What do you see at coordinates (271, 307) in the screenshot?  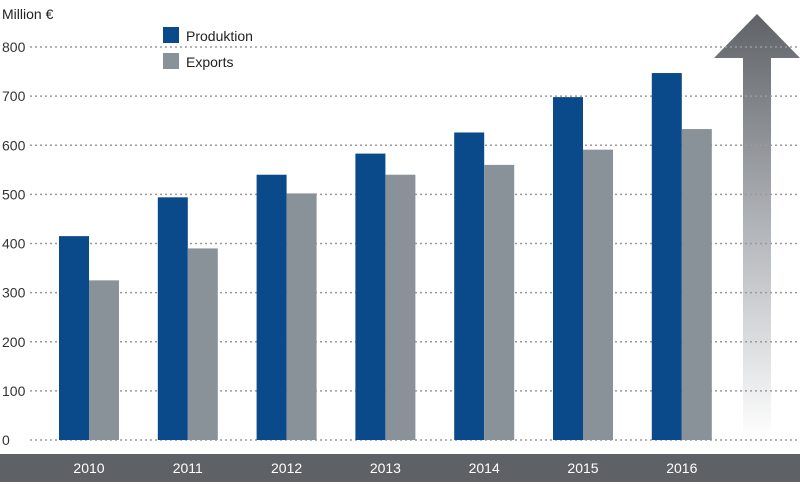 I see `bar-produktion-2012` at bounding box center [271, 307].